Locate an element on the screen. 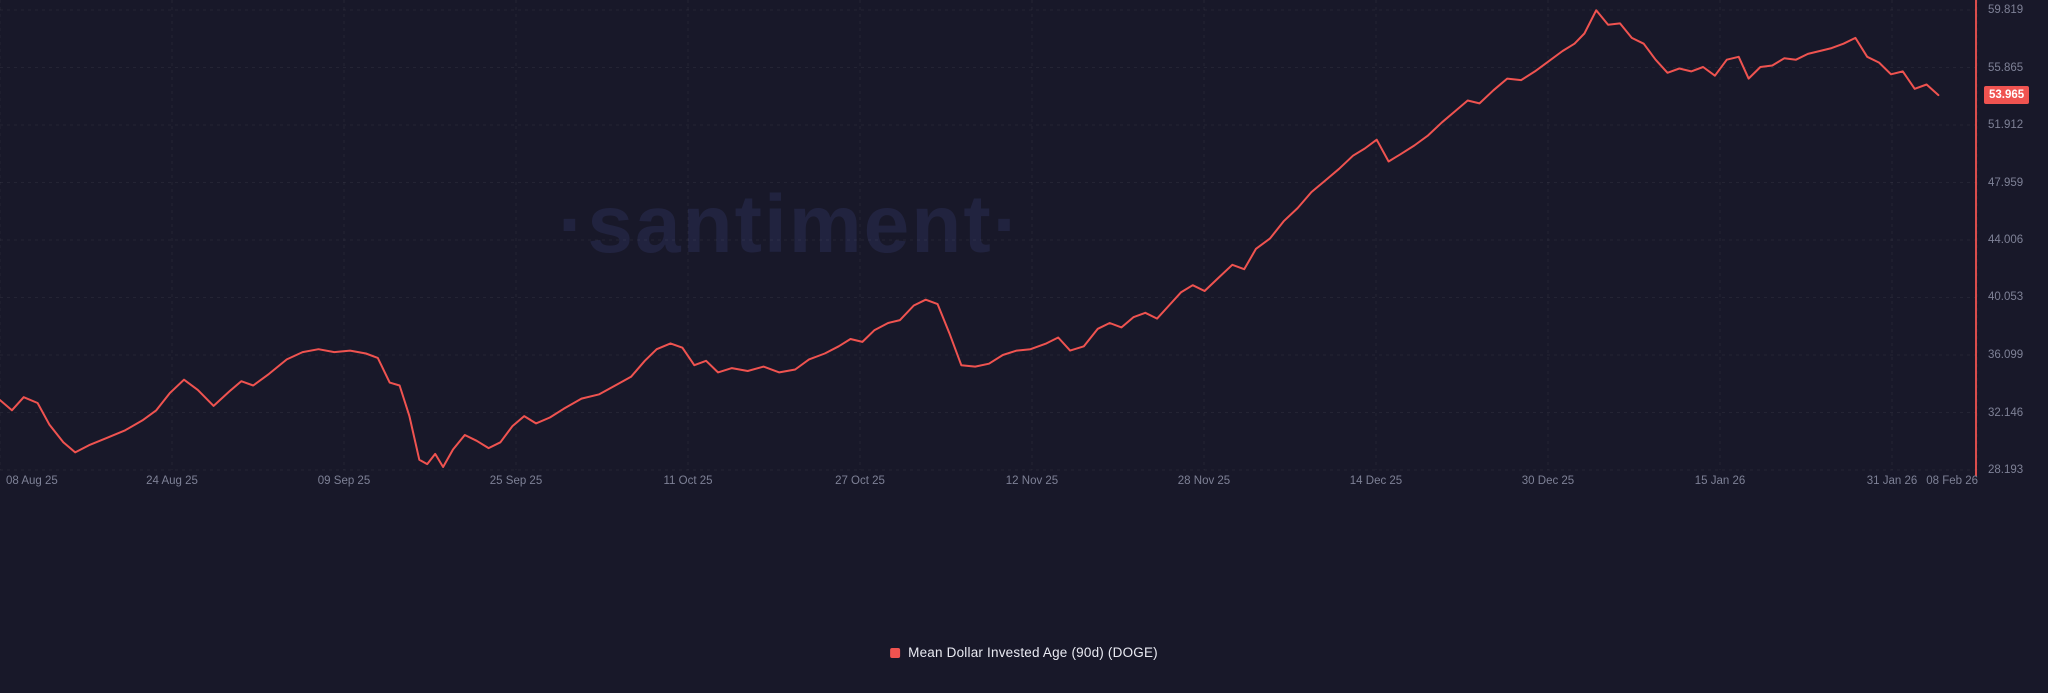 The height and width of the screenshot is (693, 2048). y-axis-label: 40.053 is located at coordinates (2006, 297).